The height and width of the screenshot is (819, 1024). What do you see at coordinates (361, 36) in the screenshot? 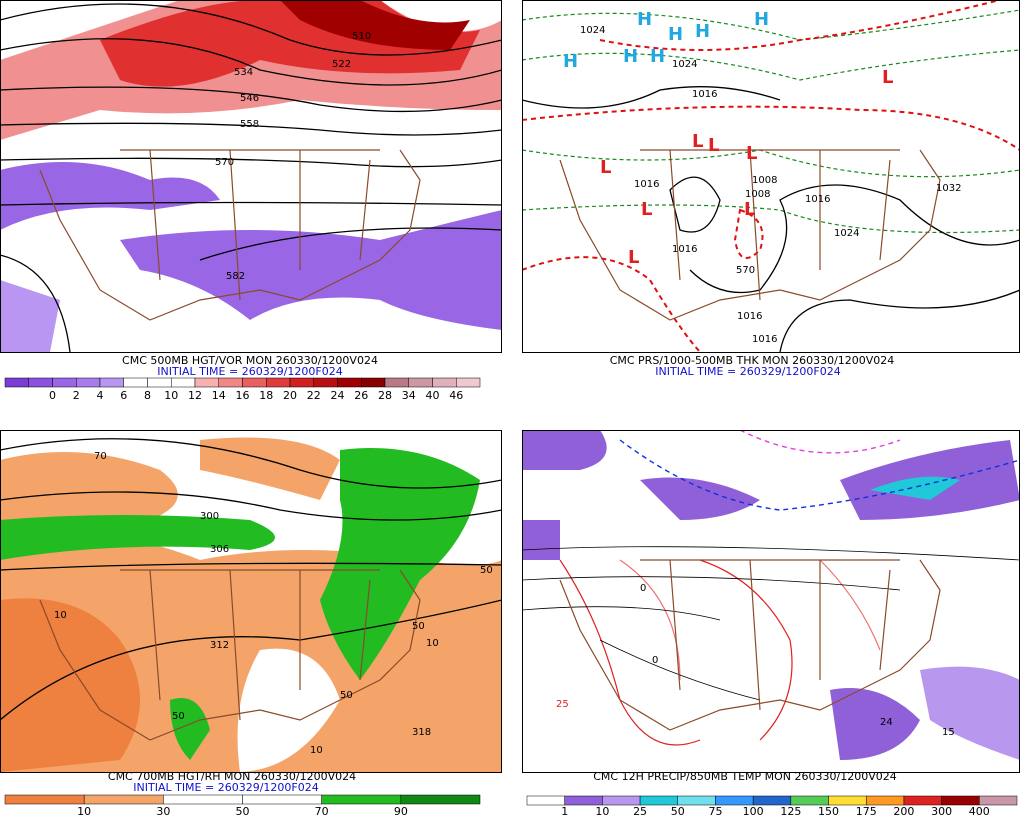
I see `contour-label: 510` at bounding box center [361, 36].